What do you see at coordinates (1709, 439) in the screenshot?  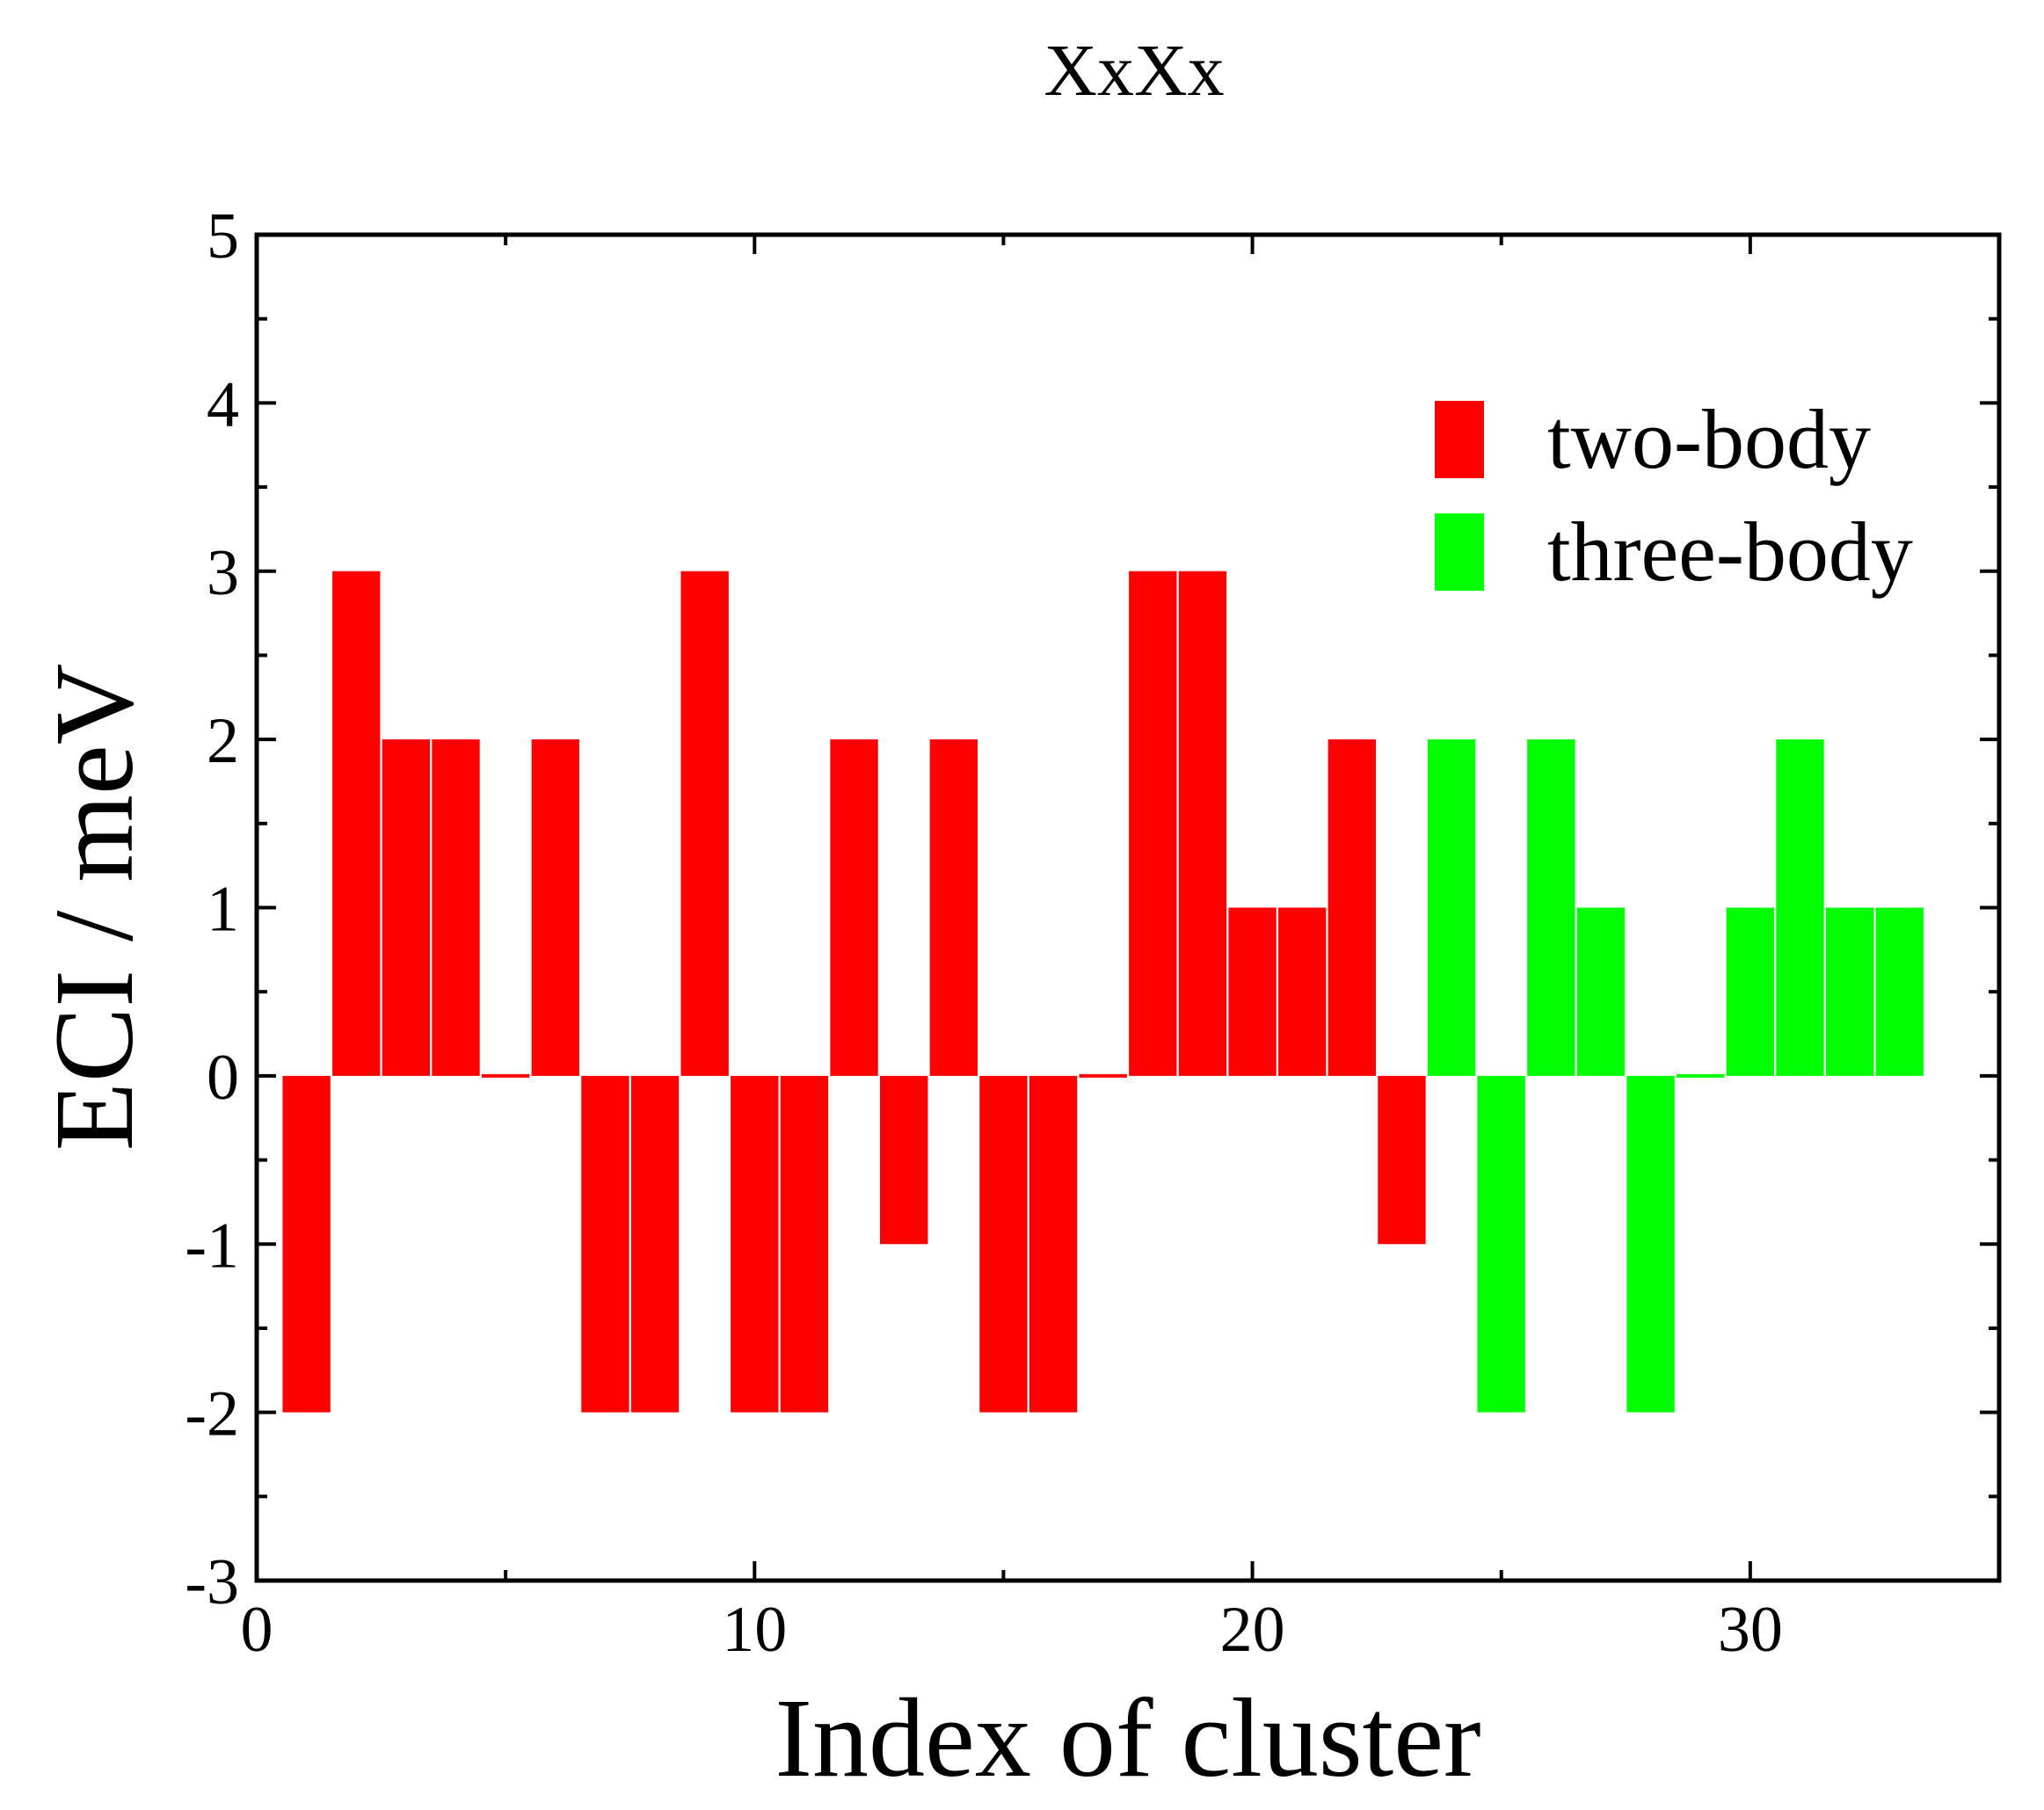 I see `legend-label-two-body: two-body` at bounding box center [1709, 439].